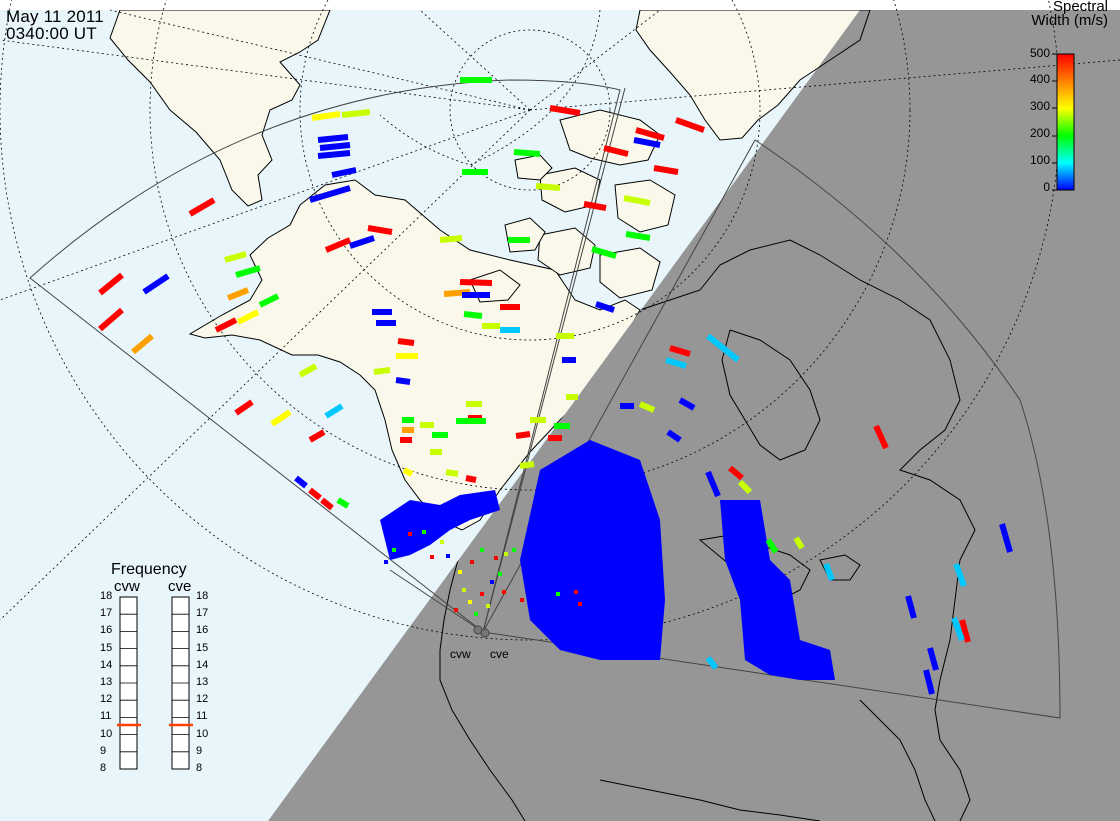 The height and width of the screenshot is (821, 1120). What do you see at coordinates (106, 699) in the screenshot?
I see `cvw-frequency-tick-label: 12` at bounding box center [106, 699].